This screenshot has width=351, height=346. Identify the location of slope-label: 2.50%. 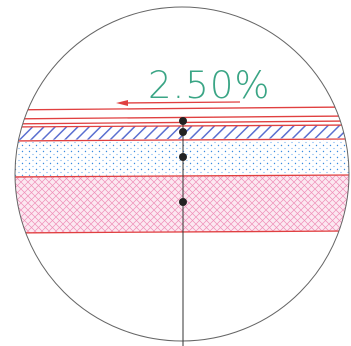
(209, 85).